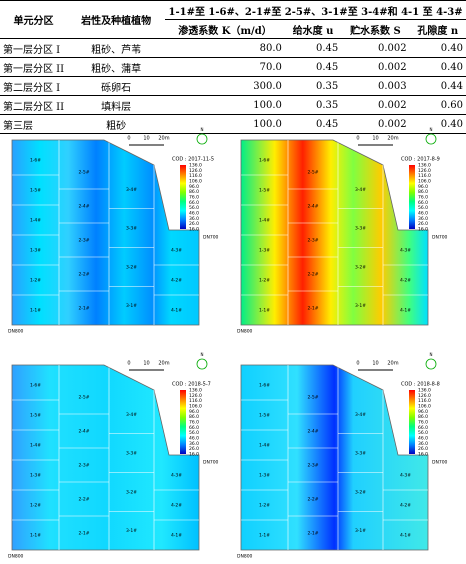 Image resolution: width=466 pixels, height=564 pixels. I want to click on scale-label: 20m, so click(163, 364).